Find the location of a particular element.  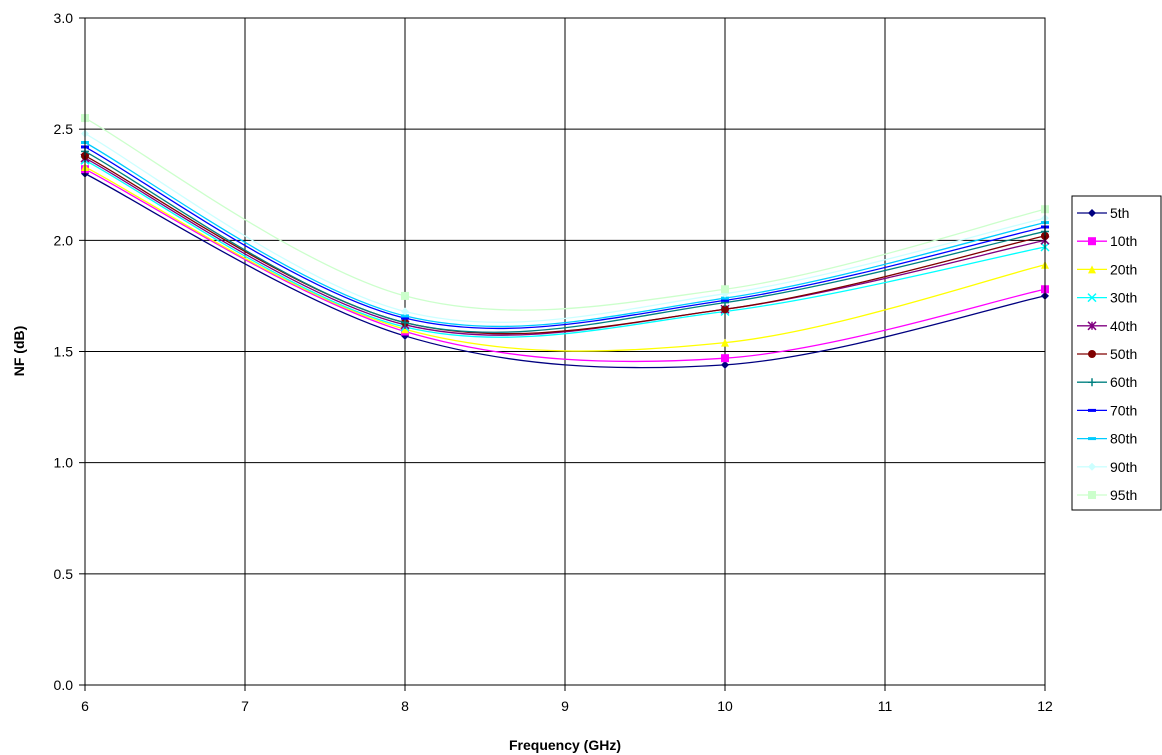

legend-box is located at coordinates (1116, 353).